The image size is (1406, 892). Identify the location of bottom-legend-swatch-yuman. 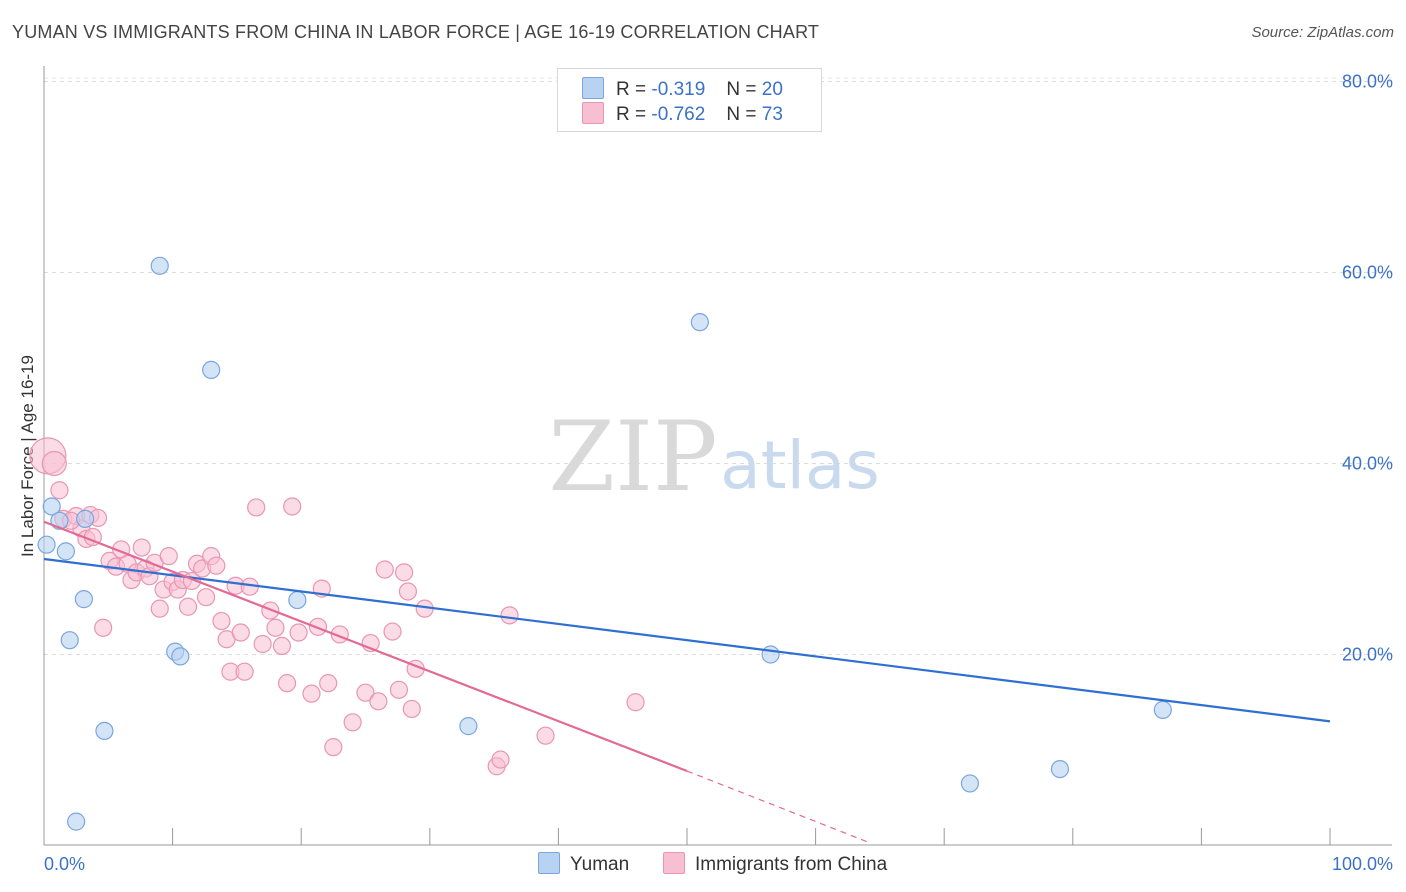
(549, 863).